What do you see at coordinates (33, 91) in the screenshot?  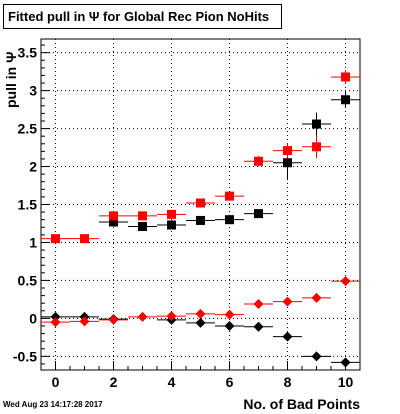 I see `y-tick-label: 3` at bounding box center [33, 91].